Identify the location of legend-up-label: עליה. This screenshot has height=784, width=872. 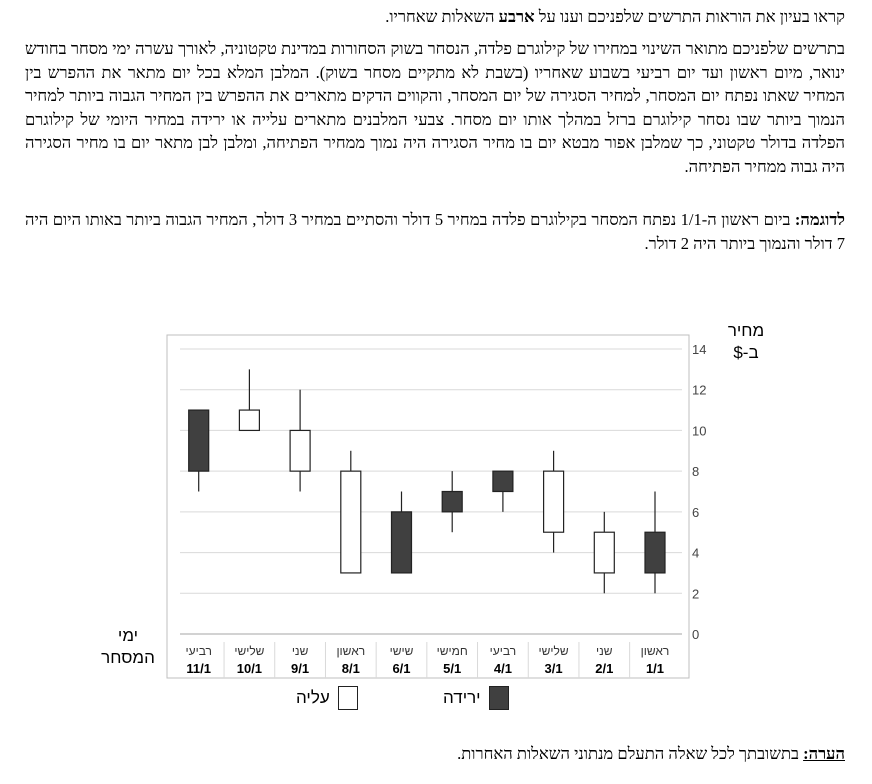
(313, 697).